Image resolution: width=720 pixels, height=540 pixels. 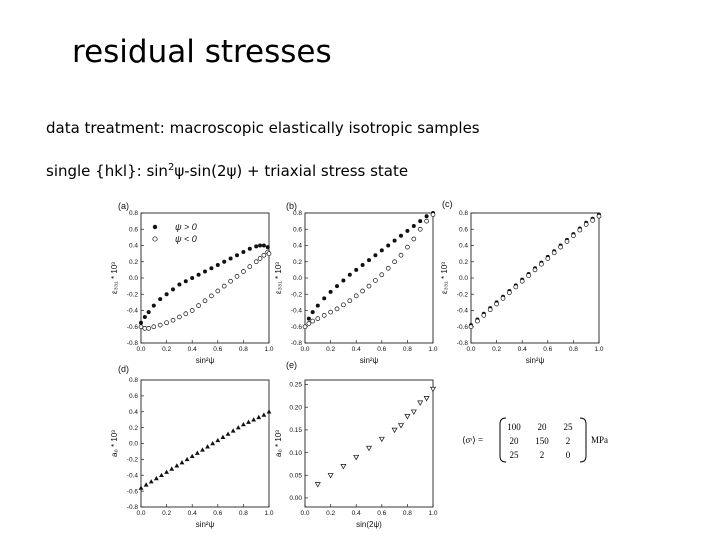 I want to click on y-tick-label: -0.8, so click(x=133, y=507).